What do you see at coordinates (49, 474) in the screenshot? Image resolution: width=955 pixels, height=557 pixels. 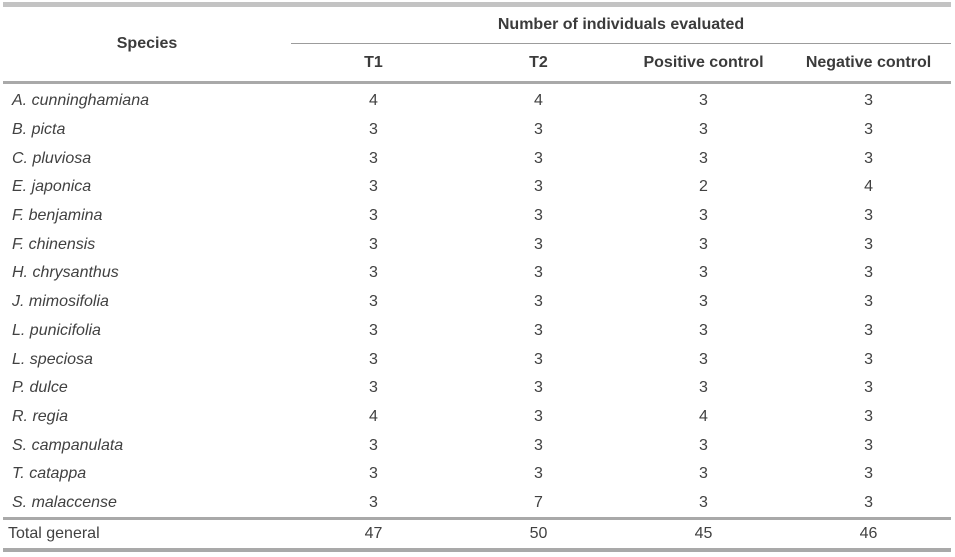 I see `species-cell: T. catappa` at bounding box center [49, 474].